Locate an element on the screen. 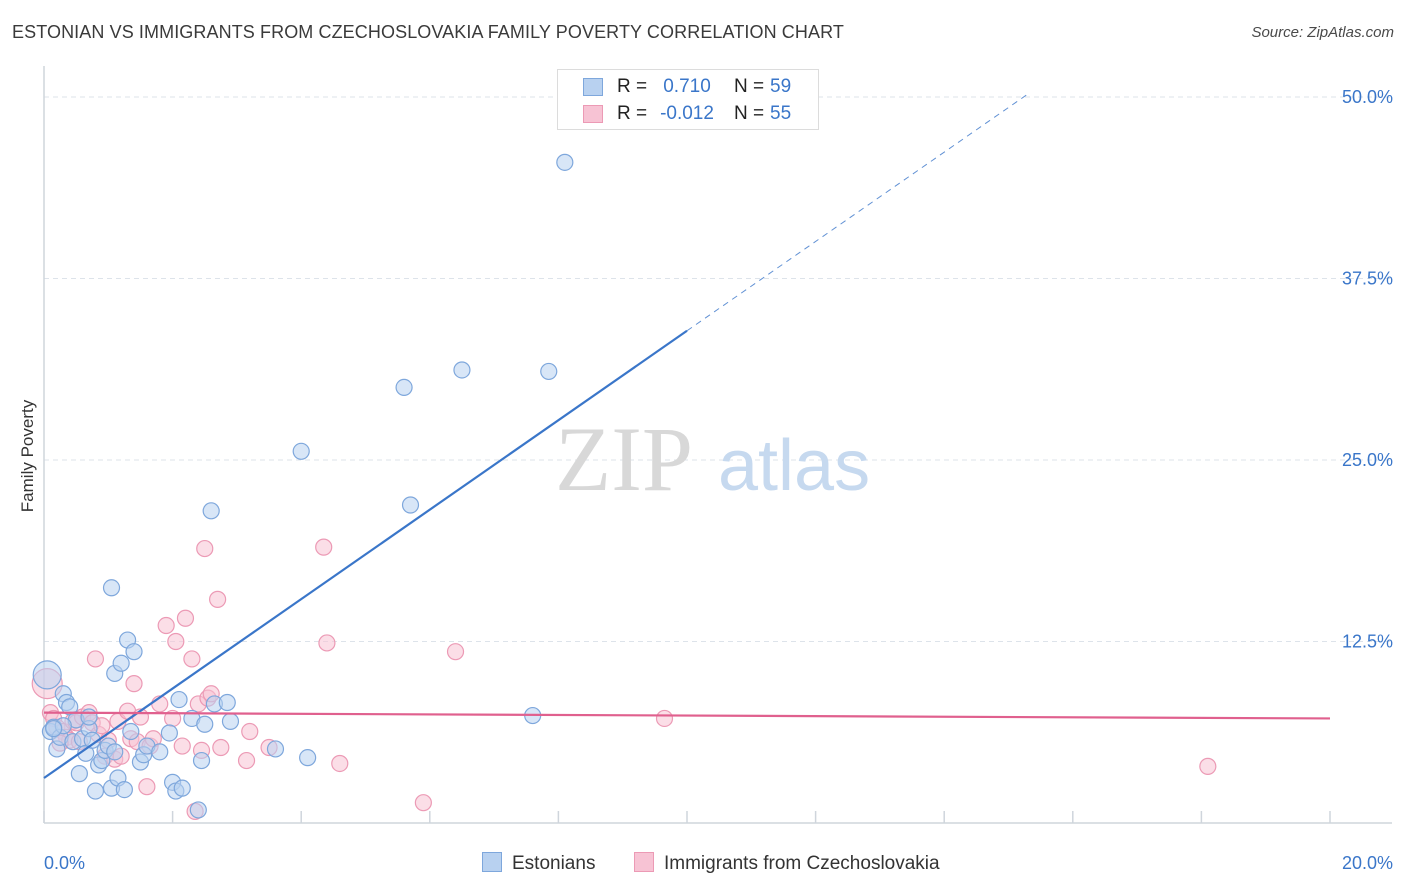  watermark-atlas: atlas is located at coordinates (794, 466).